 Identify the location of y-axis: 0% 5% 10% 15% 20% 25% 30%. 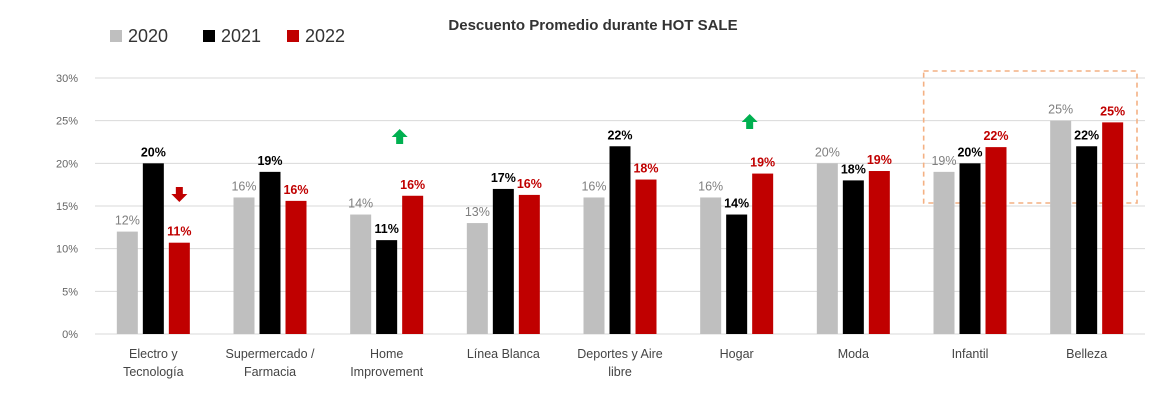
(67, 207).